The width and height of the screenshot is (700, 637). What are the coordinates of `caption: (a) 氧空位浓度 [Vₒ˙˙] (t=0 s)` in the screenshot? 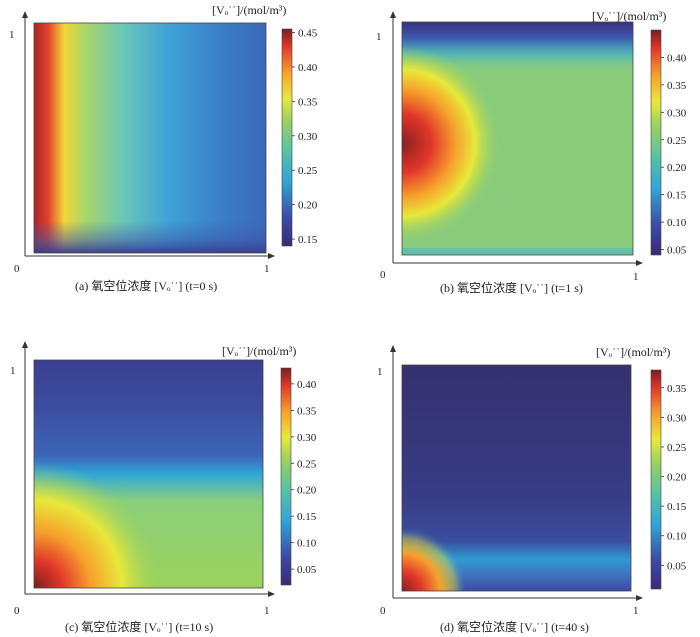 It's located at (146, 285).